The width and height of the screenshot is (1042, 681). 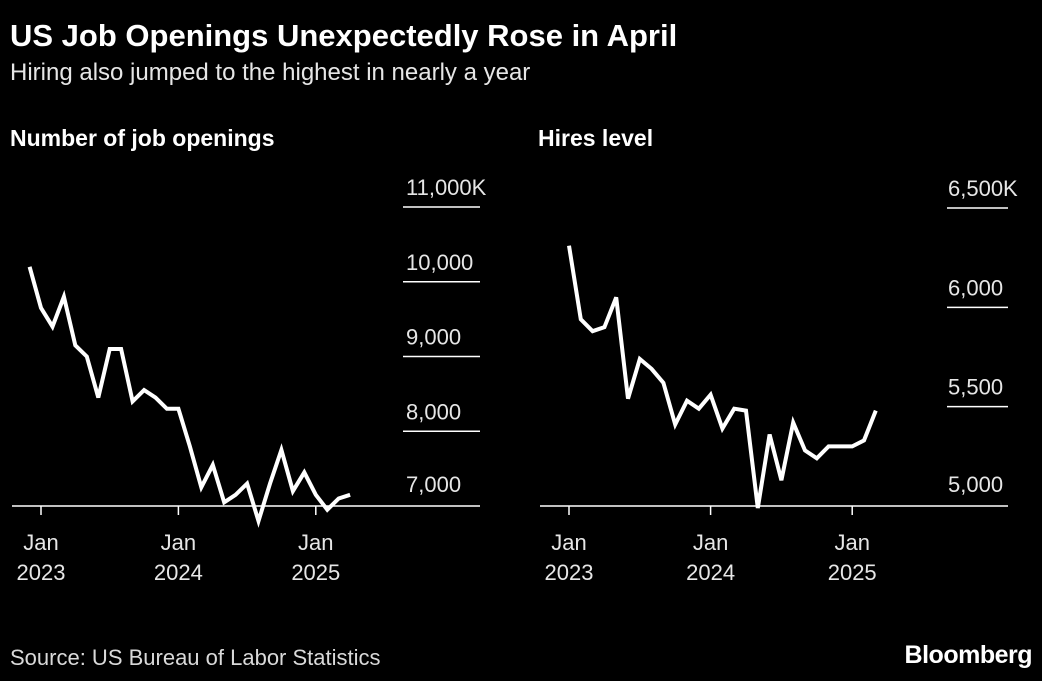 What do you see at coordinates (968, 655) in the screenshot?
I see `bloomberg-logo: Bloomberg` at bounding box center [968, 655].